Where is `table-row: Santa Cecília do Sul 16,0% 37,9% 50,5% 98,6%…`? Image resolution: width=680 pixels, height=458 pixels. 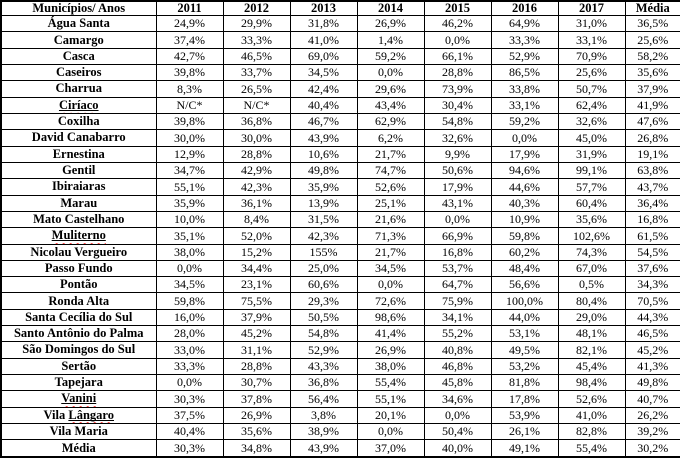 table-row: Santa Cecília do Sul 16,0% 37,9% 50,5% 98,6%… is located at coordinates (340, 317).